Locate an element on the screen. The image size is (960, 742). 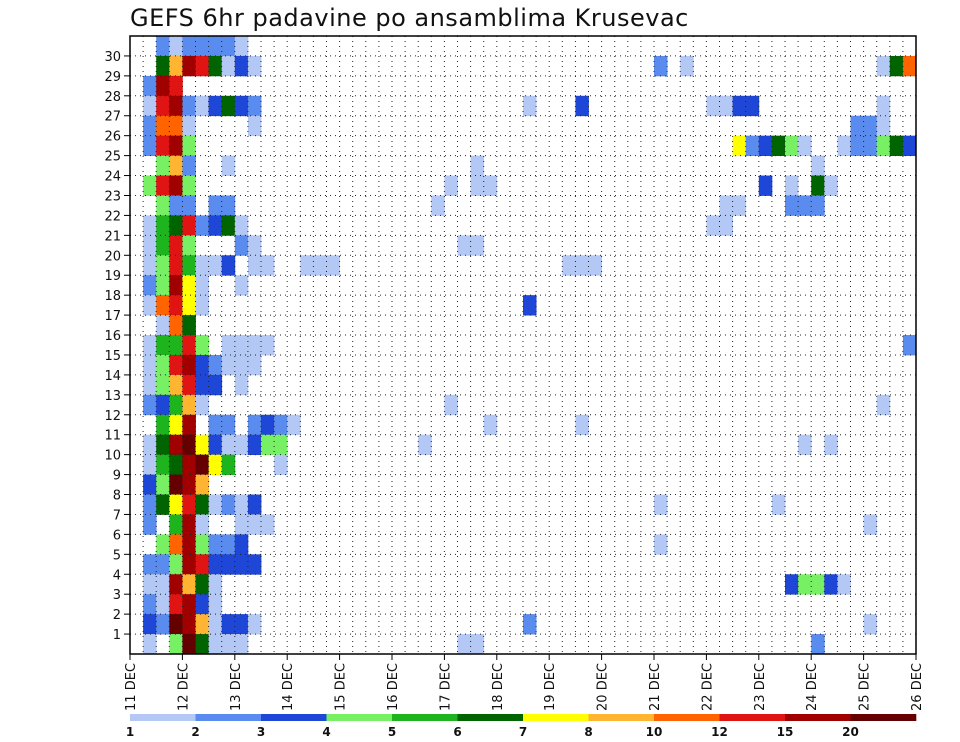
y-tick-label: 27 is located at coordinates (112, 117).